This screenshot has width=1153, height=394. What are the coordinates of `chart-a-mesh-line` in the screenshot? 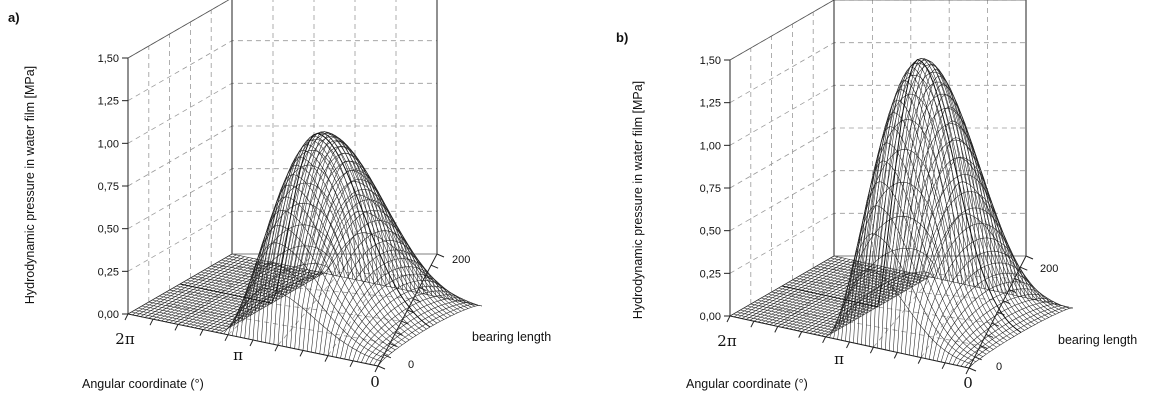 It's located at (425, 334).